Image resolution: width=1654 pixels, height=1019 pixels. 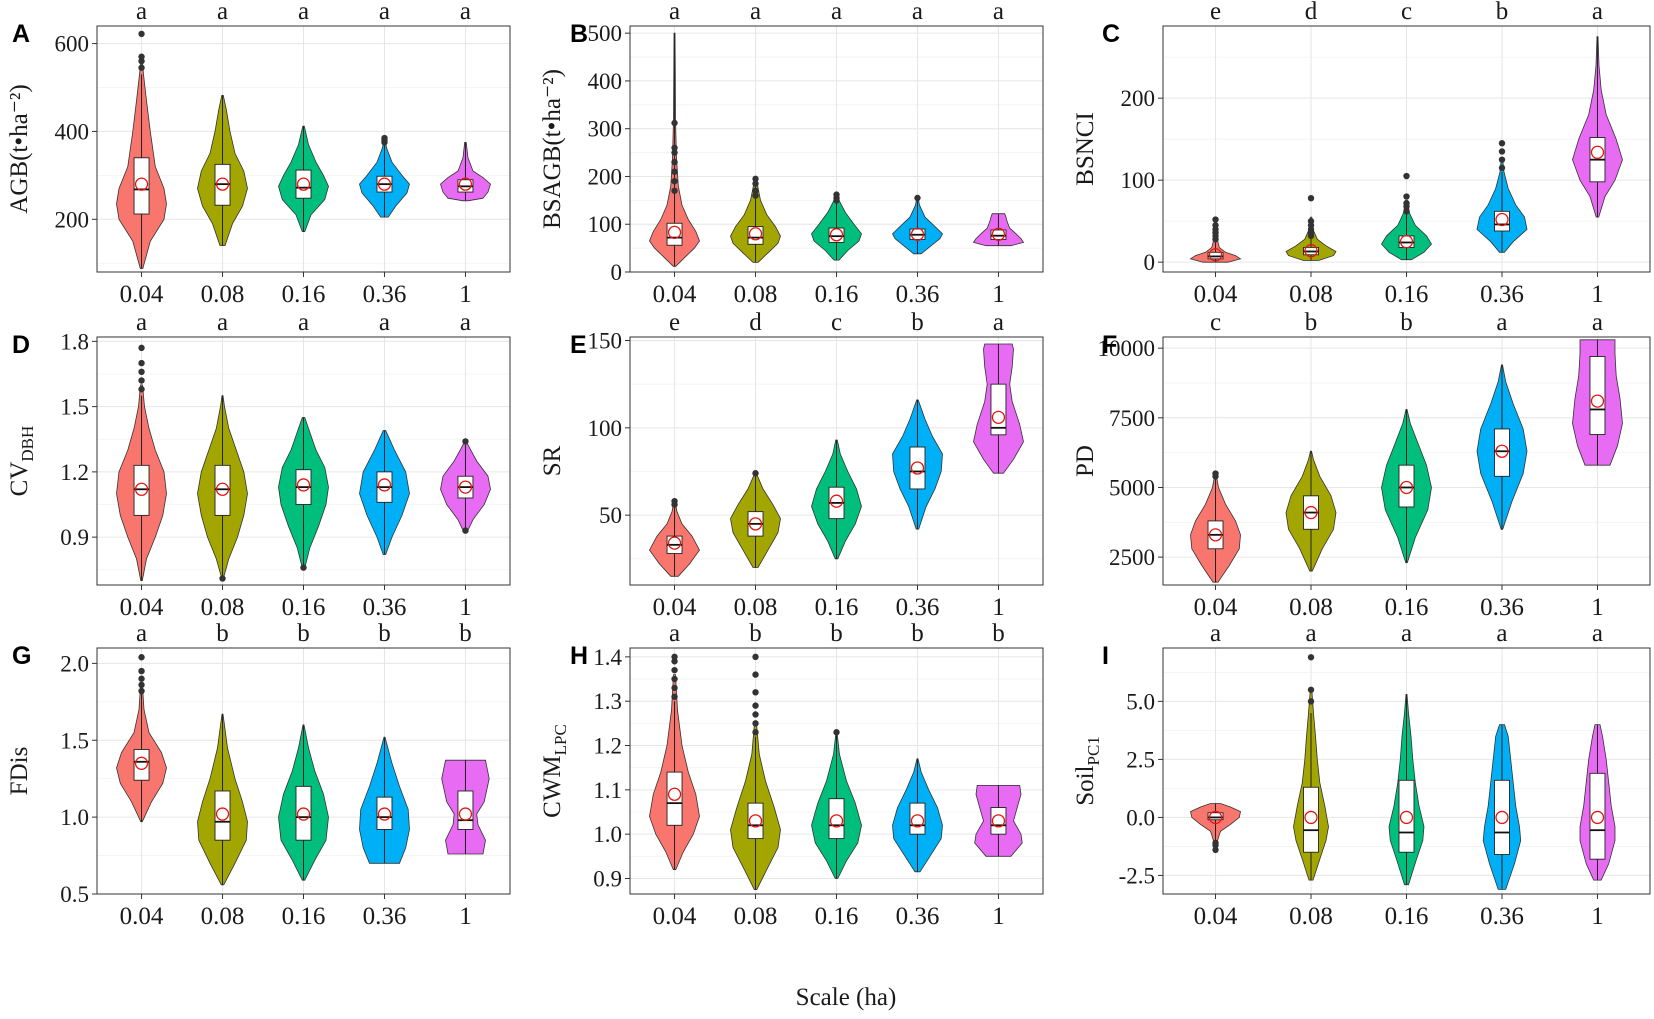 What do you see at coordinates (27, 444) in the screenshot?
I see `y-axis-label-subscript: DBH` at bounding box center [27, 444].